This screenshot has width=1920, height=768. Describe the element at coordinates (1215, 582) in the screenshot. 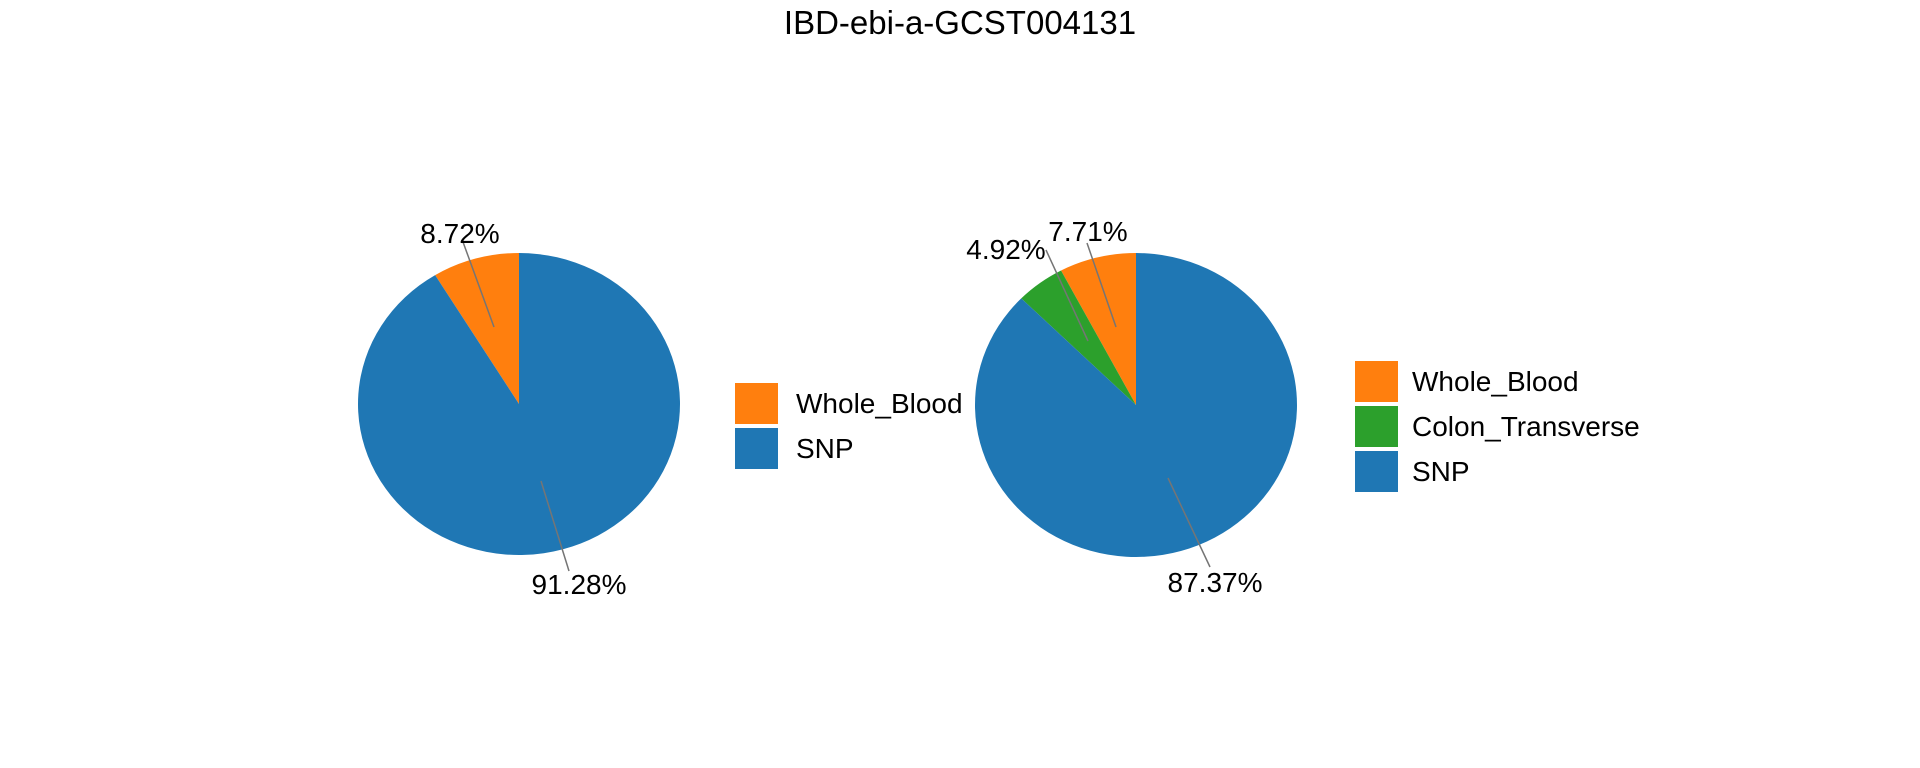

I see `percent-label: 87.37%` at that location.